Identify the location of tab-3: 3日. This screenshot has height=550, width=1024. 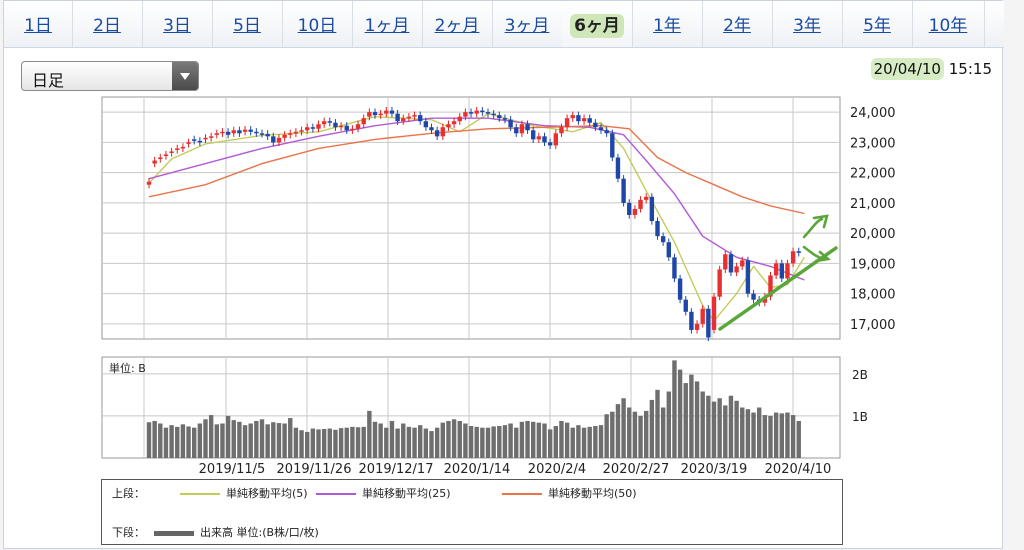
(177, 24).